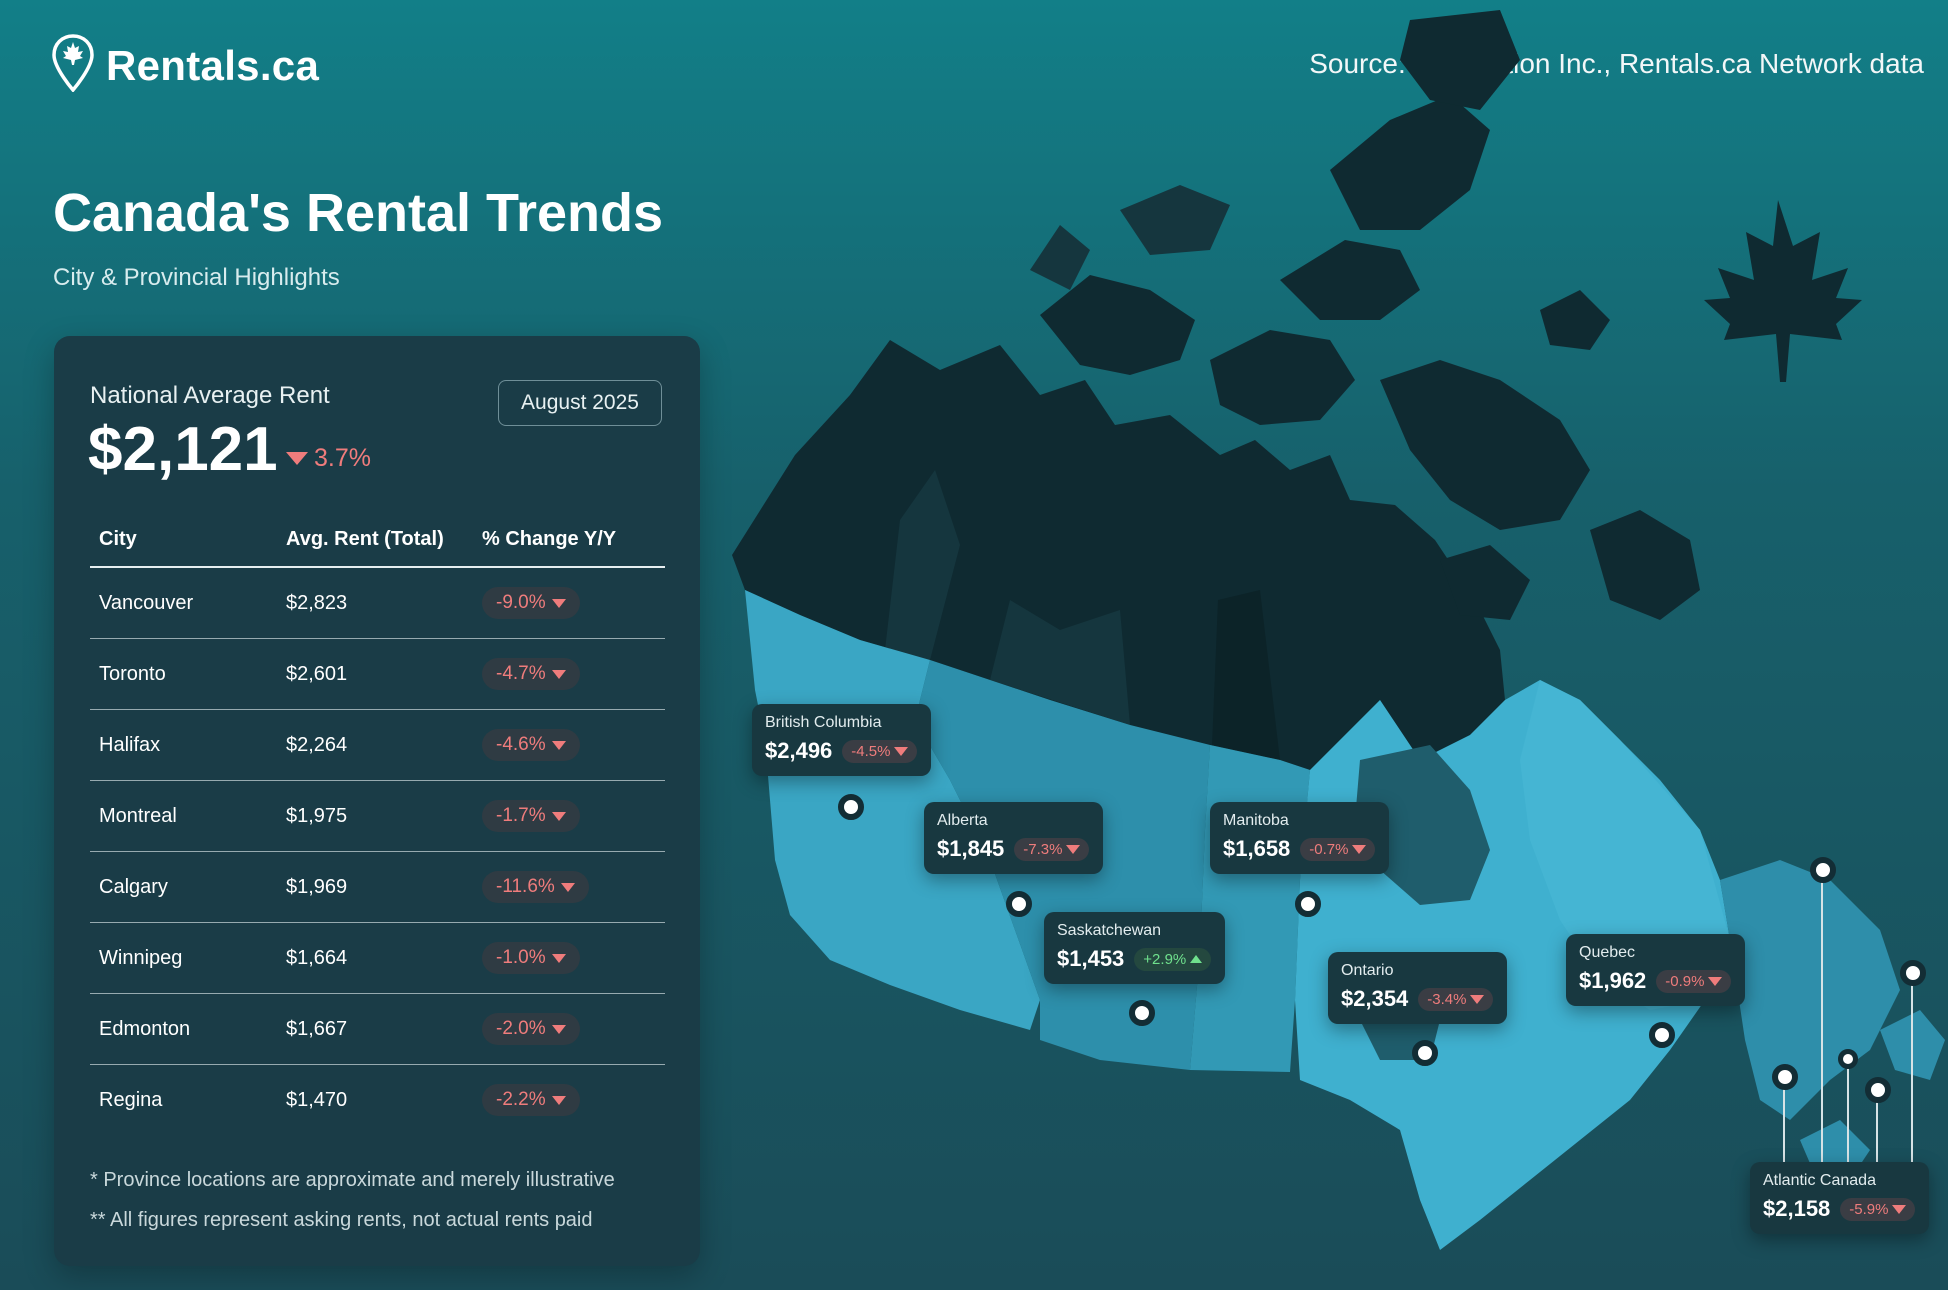  I want to click on change-badge: -9.0%, so click(531, 603).